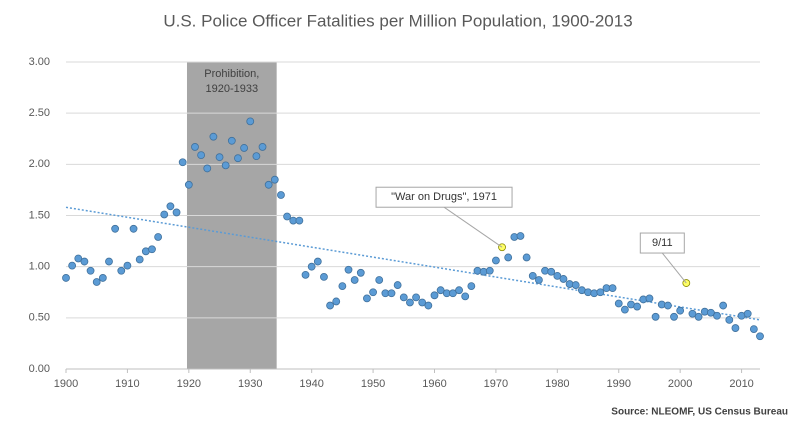 Image resolution: width=797 pixels, height=429 pixels. I want to click on x-tick-label: 1920, so click(189, 384).